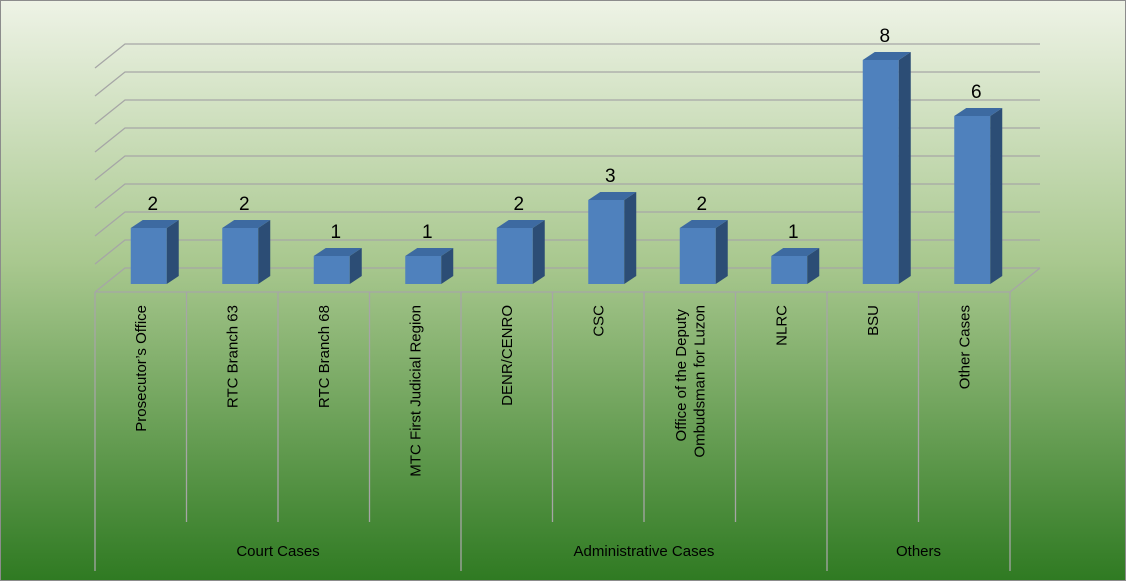 The width and height of the screenshot is (1126, 581). Describe the element at coordinates (598, 321) in the screenshot. I see `x-tick-label: CSC` at that location.